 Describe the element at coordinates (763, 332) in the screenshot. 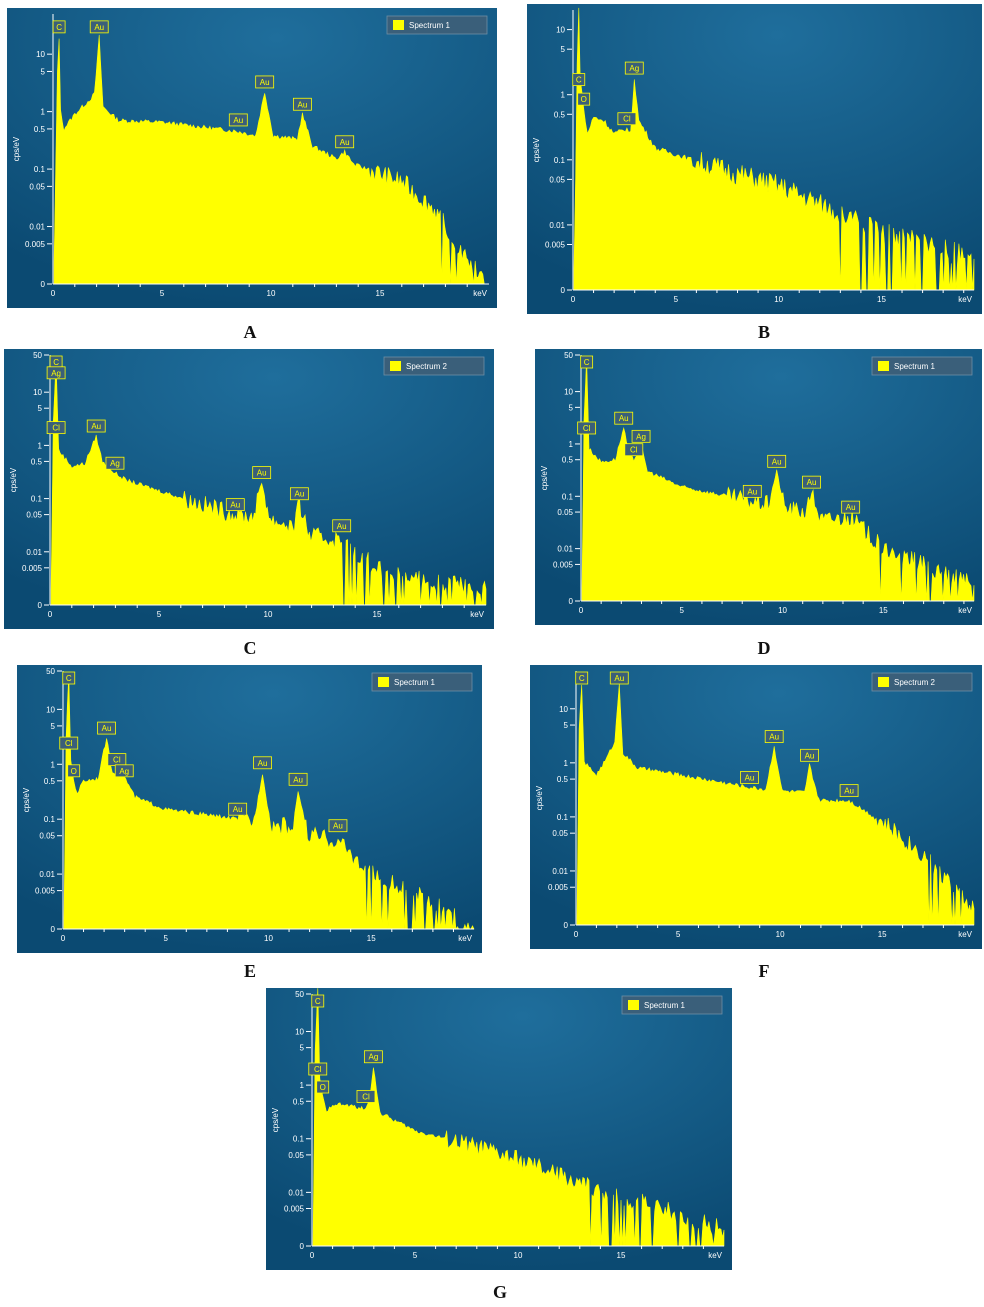

I see `caption-b: B` at that location.